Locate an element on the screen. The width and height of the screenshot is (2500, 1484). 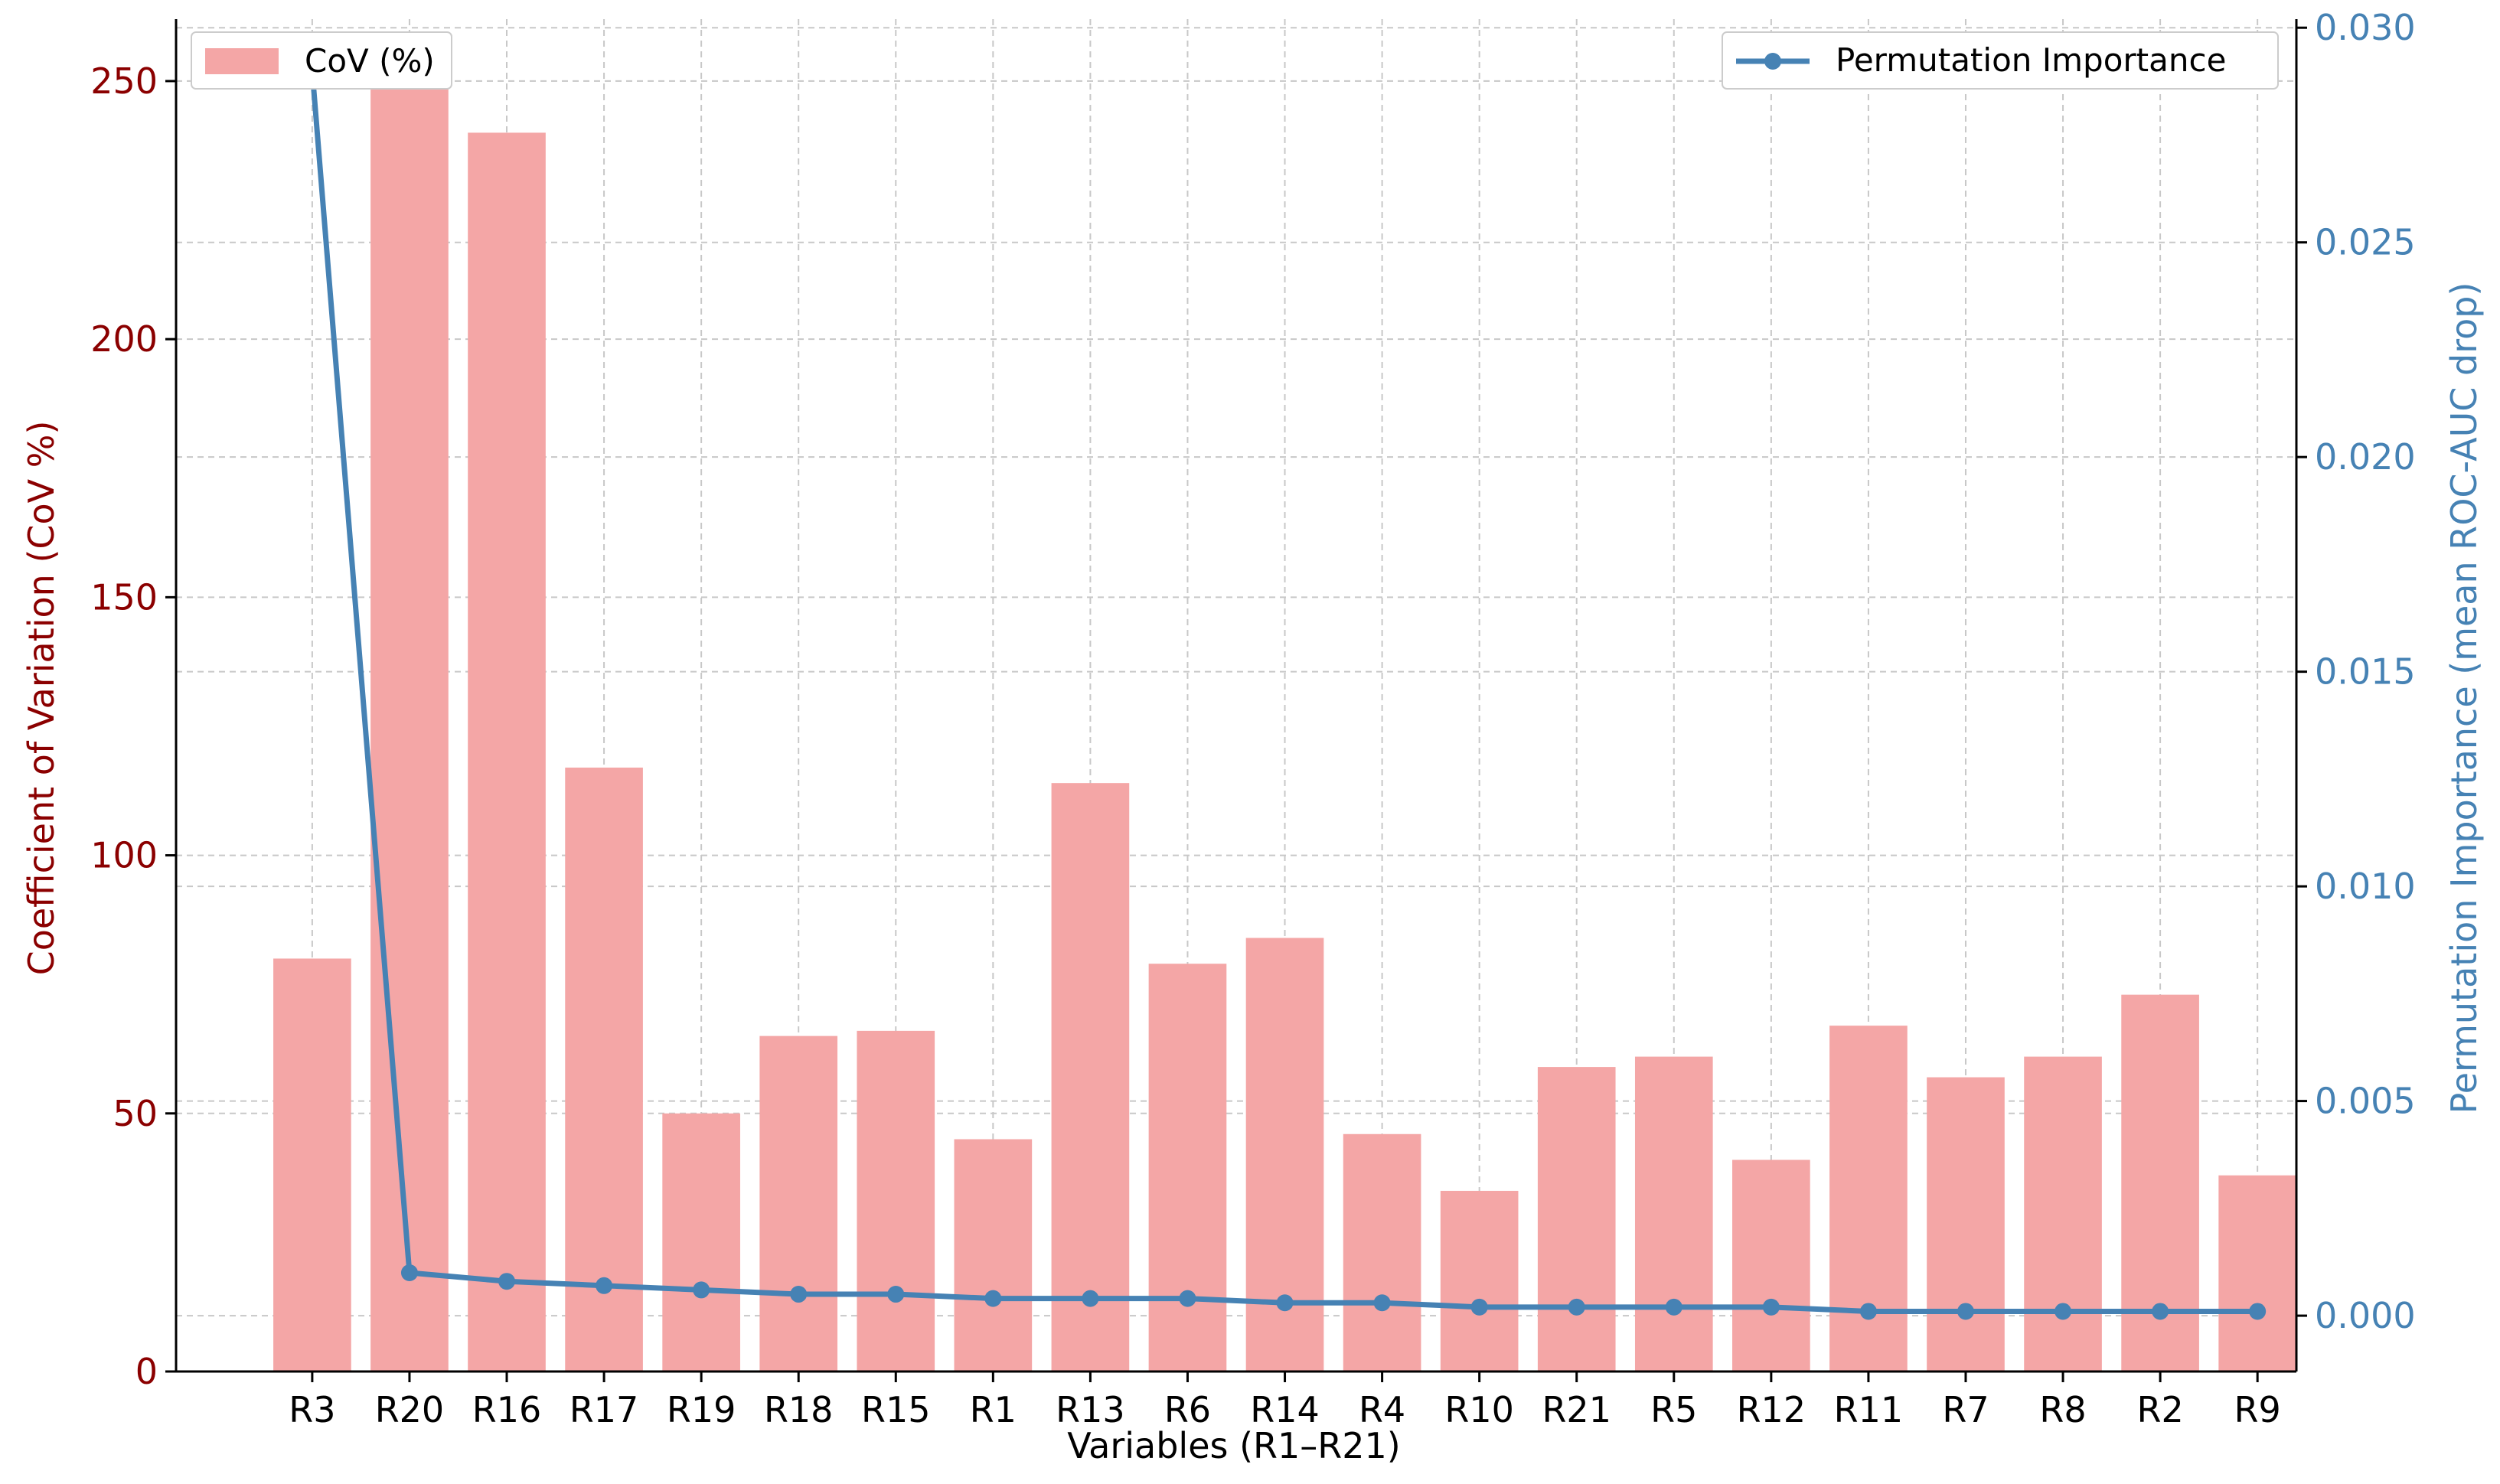
point-r9 is located at coordinates (2258, 1311).